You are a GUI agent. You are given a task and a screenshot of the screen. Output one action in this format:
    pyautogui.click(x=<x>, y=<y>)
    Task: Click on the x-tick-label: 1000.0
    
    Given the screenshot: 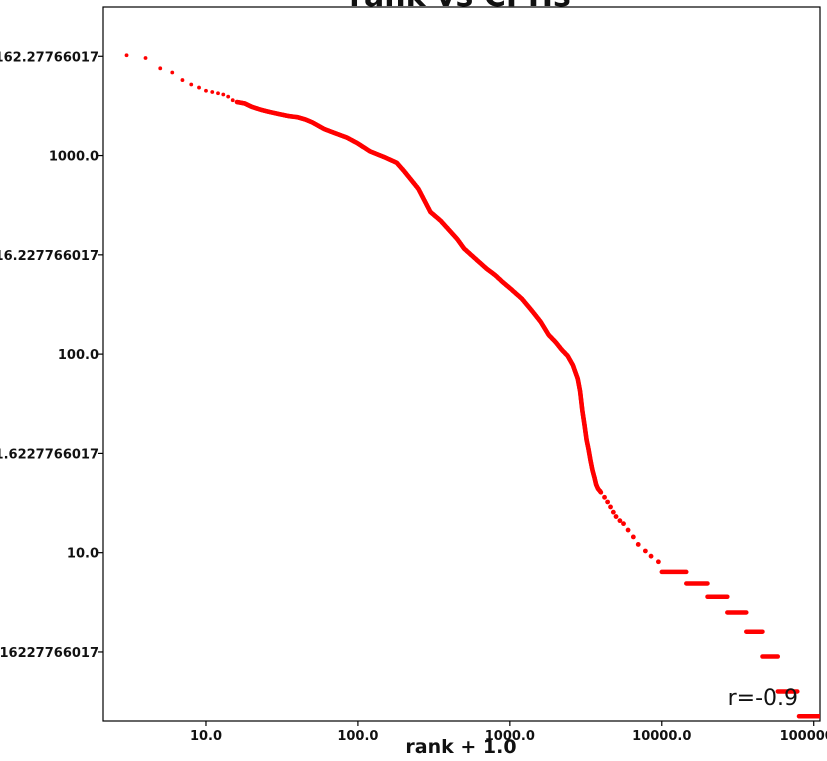 What is the action you would take?
    pyautogui.click(x=510, y=736)
    